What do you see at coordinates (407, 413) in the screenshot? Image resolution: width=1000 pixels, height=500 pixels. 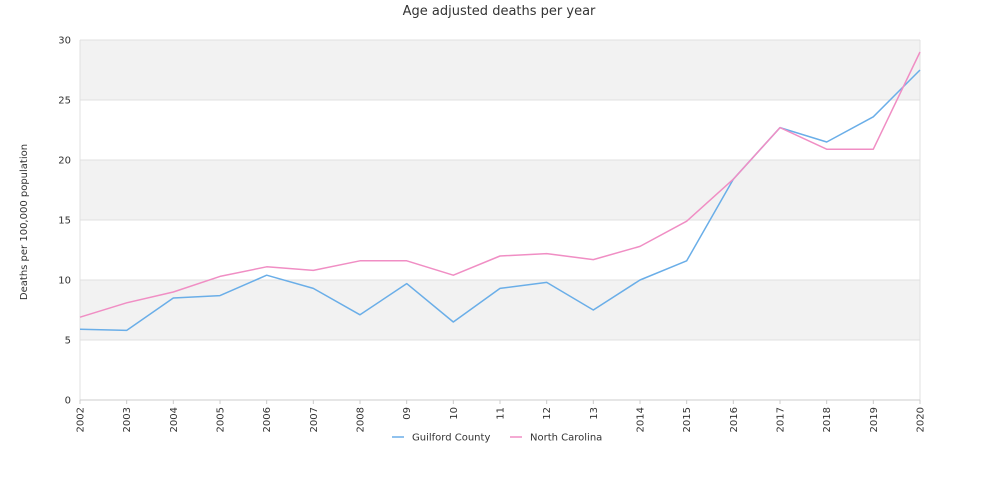 I see `x-tick-label: 09` at bounding box center [407, 413].